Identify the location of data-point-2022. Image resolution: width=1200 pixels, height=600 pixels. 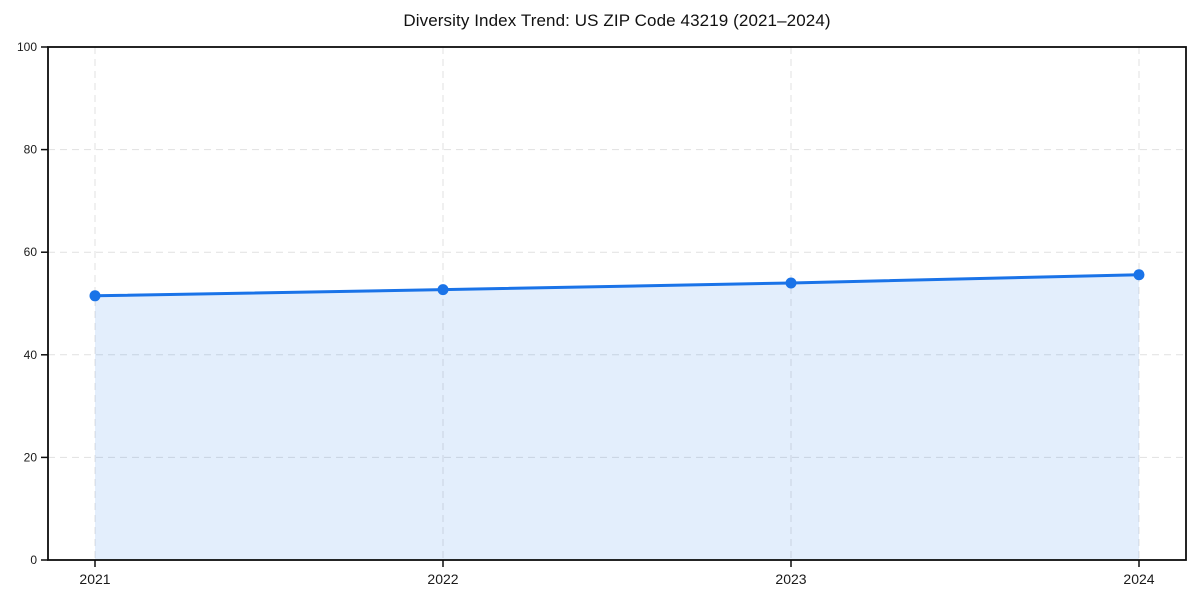
(443, 290).